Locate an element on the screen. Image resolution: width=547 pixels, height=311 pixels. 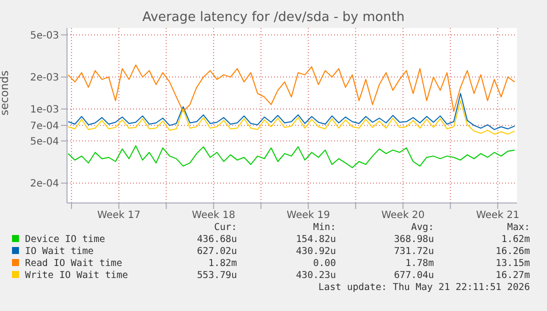
y-tick-label: 5e-03 is located at coordinates (44, 36).